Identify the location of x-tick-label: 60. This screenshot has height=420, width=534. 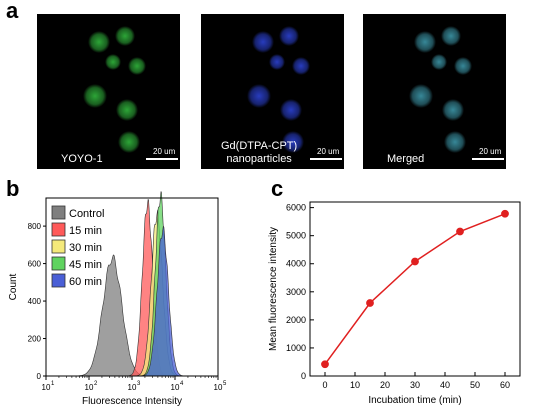
(505, 385).